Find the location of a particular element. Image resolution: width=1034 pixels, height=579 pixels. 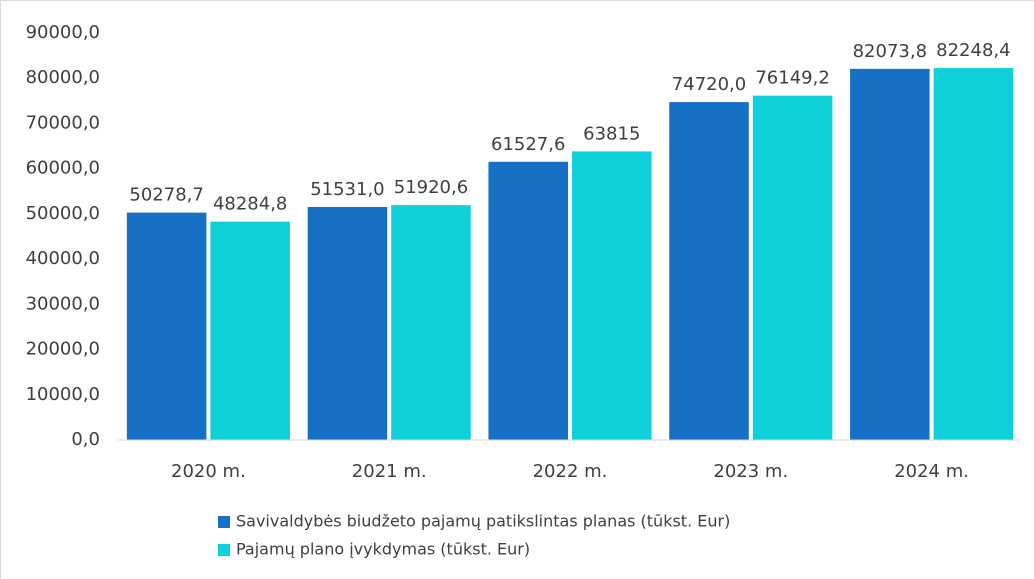

x-tick-label: 2022 m. is located at coordinates (570, 471).